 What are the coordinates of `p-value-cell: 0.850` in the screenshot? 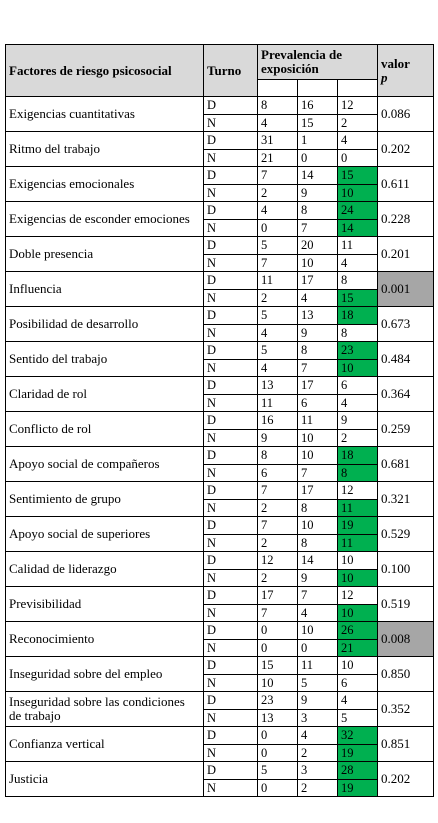 It's located at (405, 674).